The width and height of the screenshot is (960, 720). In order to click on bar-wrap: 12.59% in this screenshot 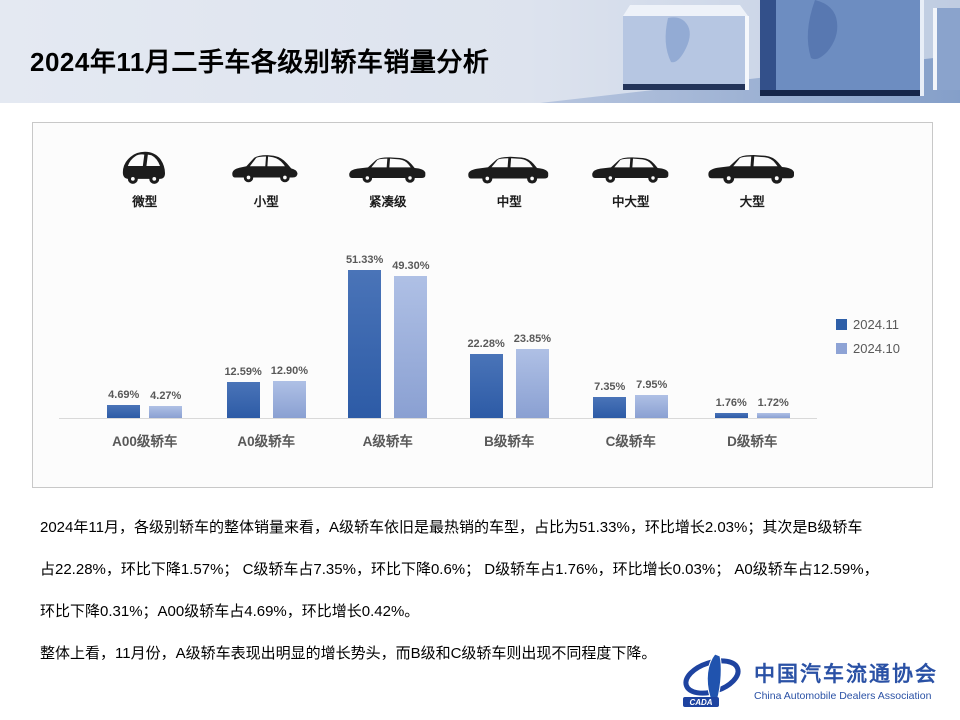, I will do `click(243, 391)`.